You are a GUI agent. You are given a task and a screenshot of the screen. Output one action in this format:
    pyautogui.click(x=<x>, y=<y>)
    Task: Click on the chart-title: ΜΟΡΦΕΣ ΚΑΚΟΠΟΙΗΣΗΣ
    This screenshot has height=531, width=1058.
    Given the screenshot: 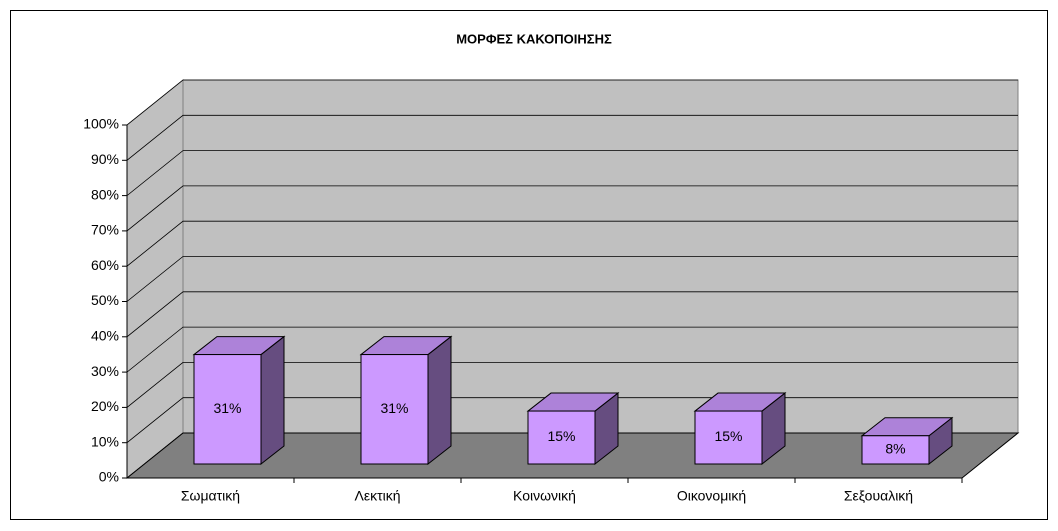 What is the action you would take?
    pyautogui.click(x=534, y=38)
    